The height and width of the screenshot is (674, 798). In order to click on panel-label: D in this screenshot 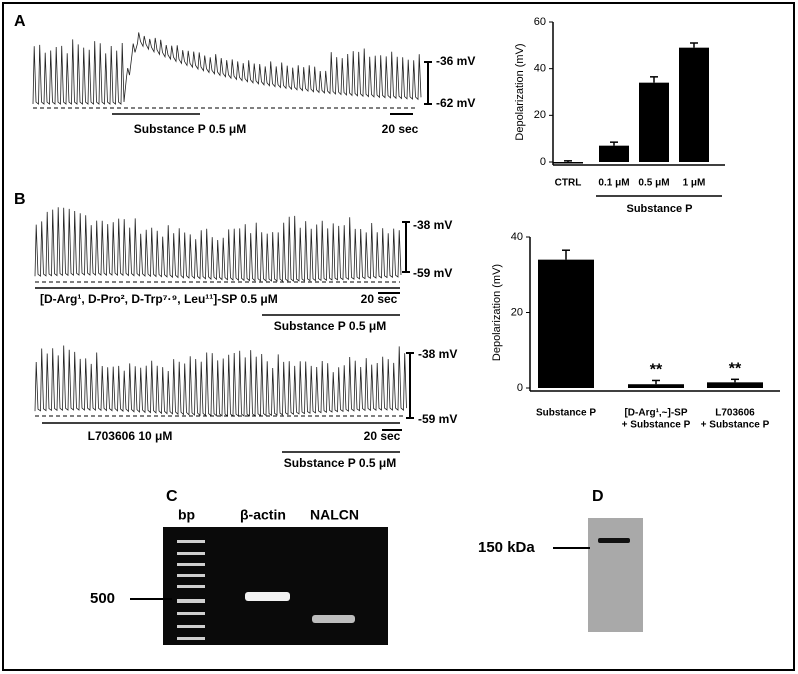, I will do `click(598, 496)`.